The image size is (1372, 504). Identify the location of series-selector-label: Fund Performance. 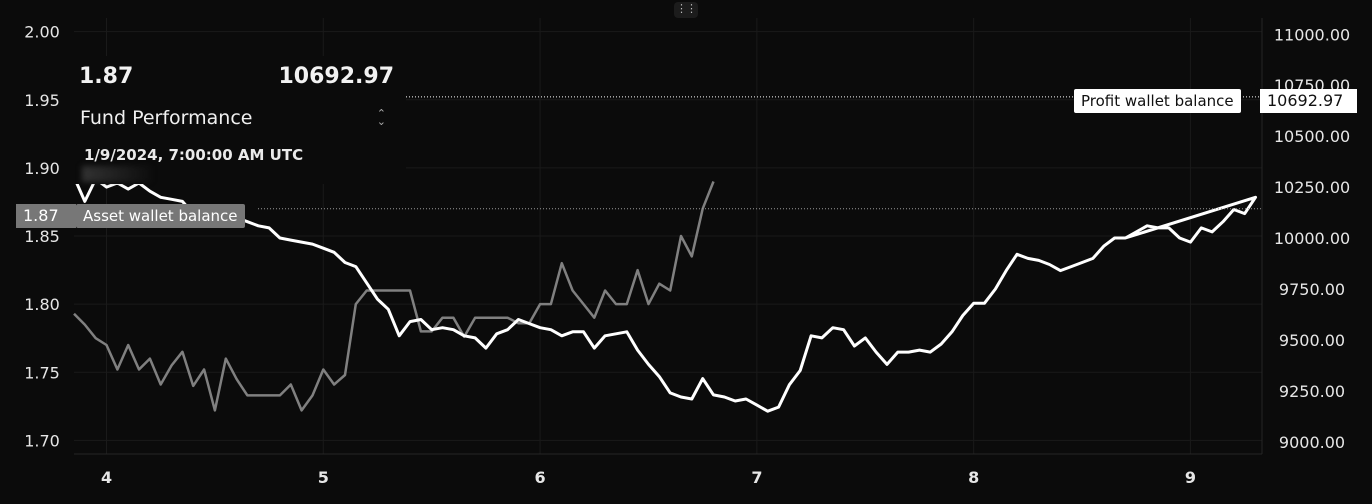
(166, 118).